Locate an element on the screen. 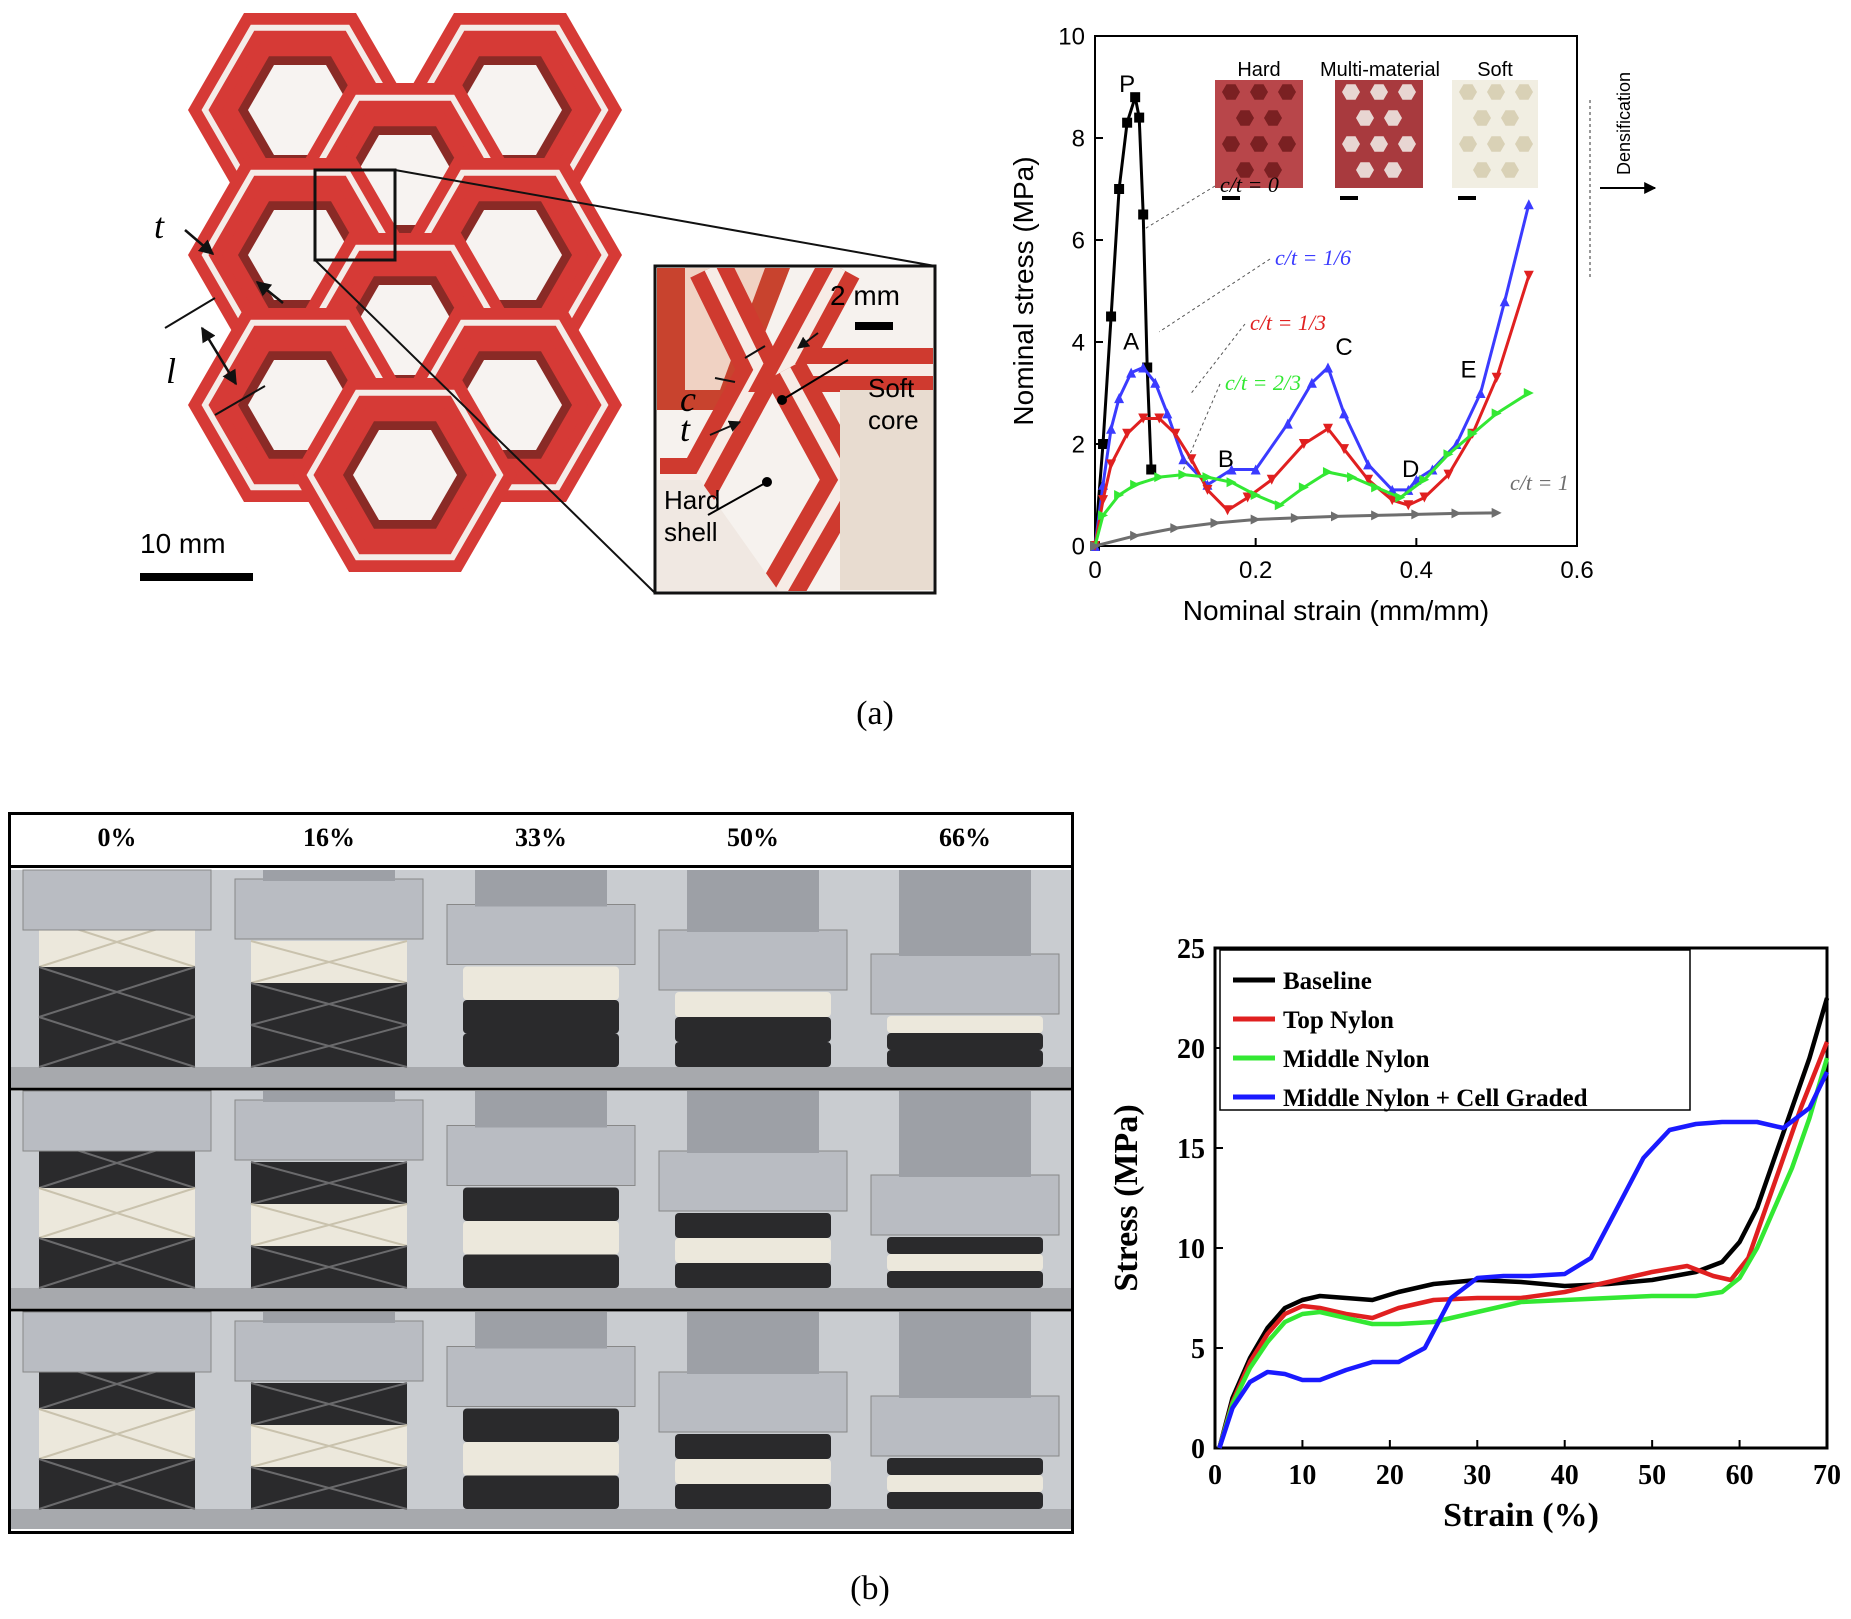 This screenshot has width=1851, height=1619. label-soft-core-2: core is located at coordinates (893, 420).